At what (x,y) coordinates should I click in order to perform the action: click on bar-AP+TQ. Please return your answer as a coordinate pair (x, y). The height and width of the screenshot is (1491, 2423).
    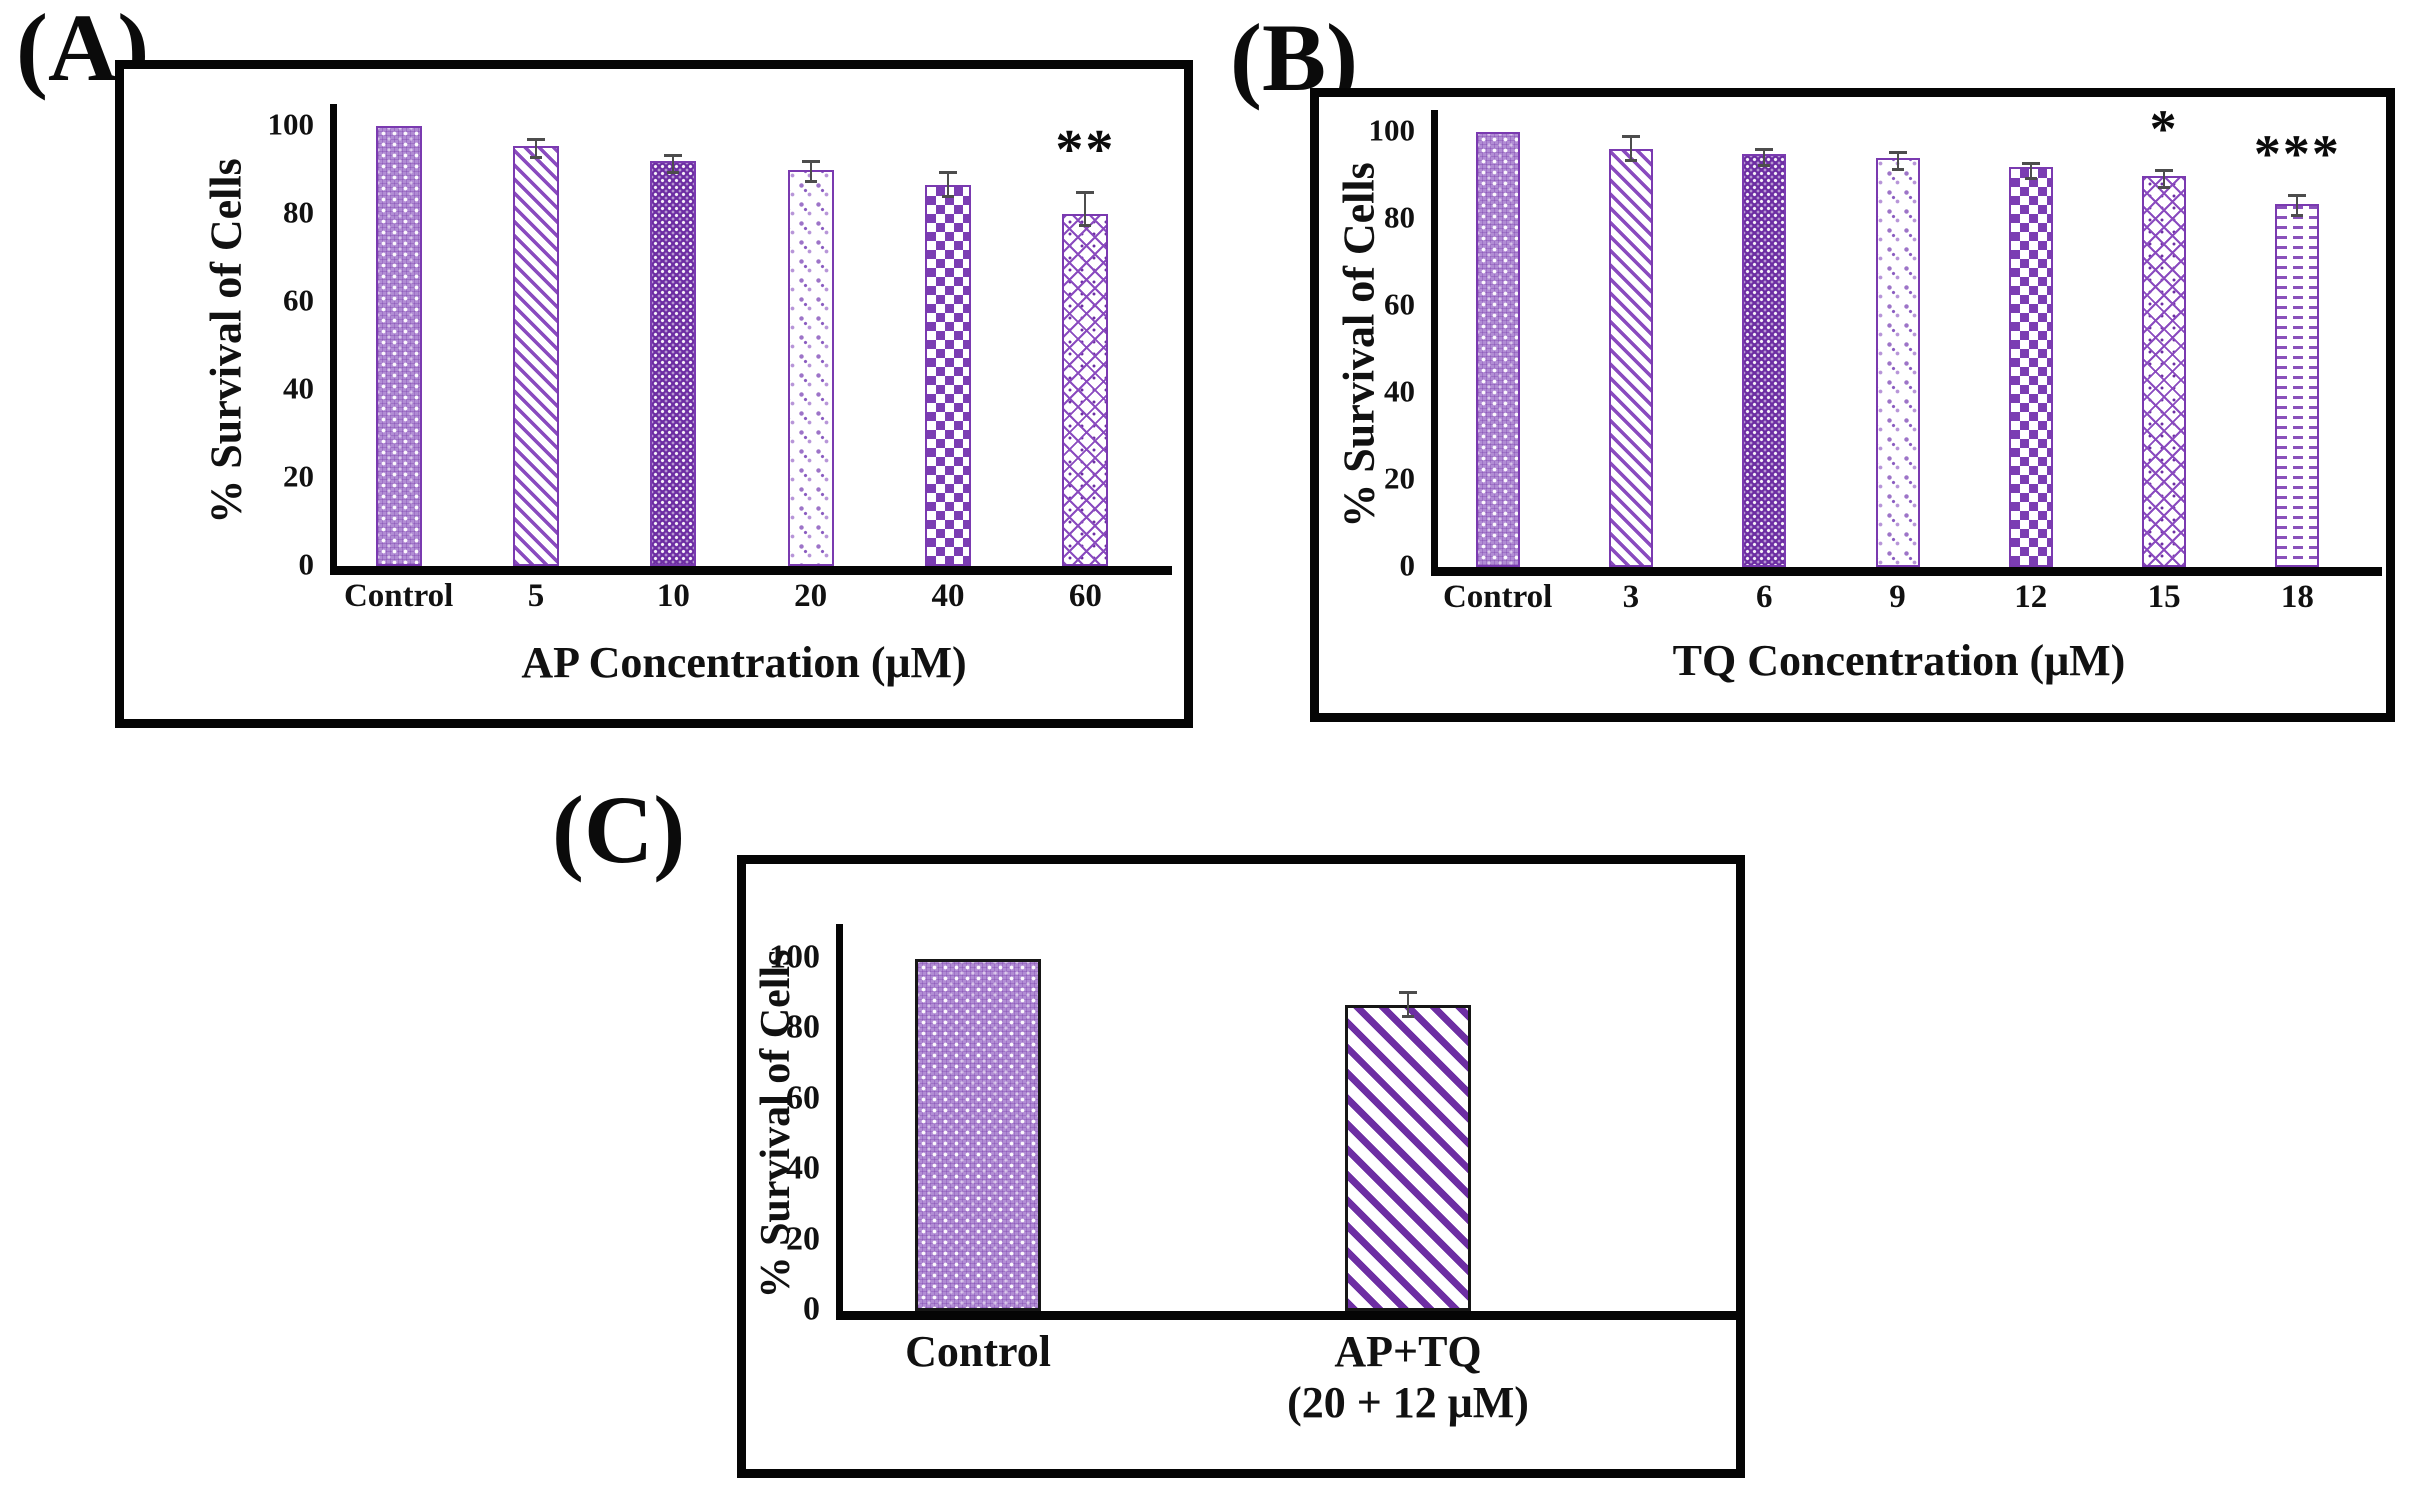
    Looking at the image, I should click on (1408, 1157).